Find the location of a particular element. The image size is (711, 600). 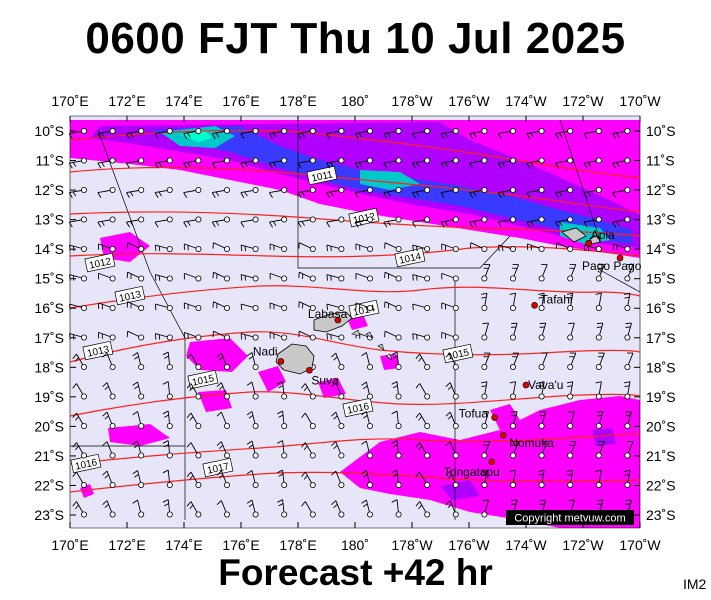

lat-label-left: 15˚S is located at coordinates (49, 279).